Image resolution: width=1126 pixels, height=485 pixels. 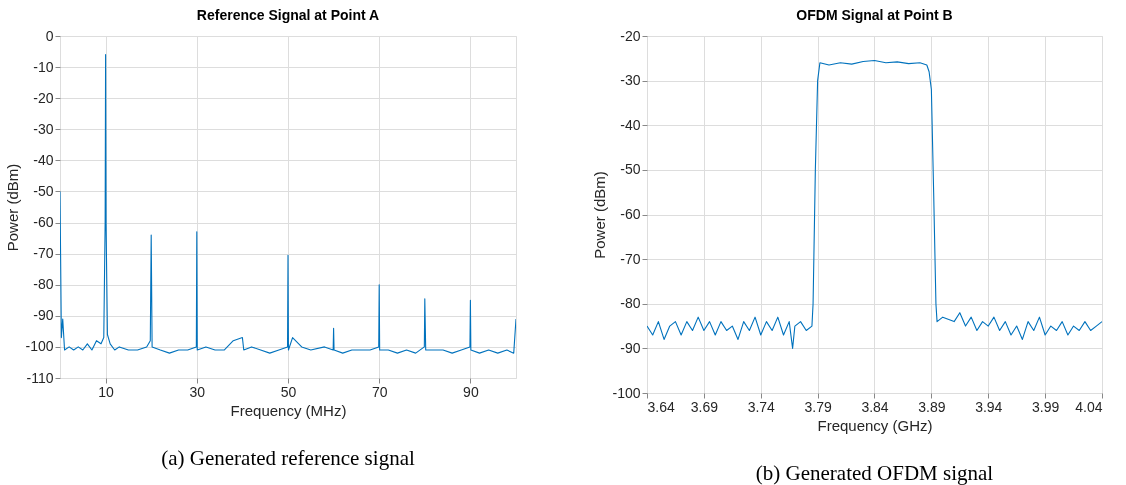 I want to click on x-tick-label: 3.69, so click(x=704, y=406).